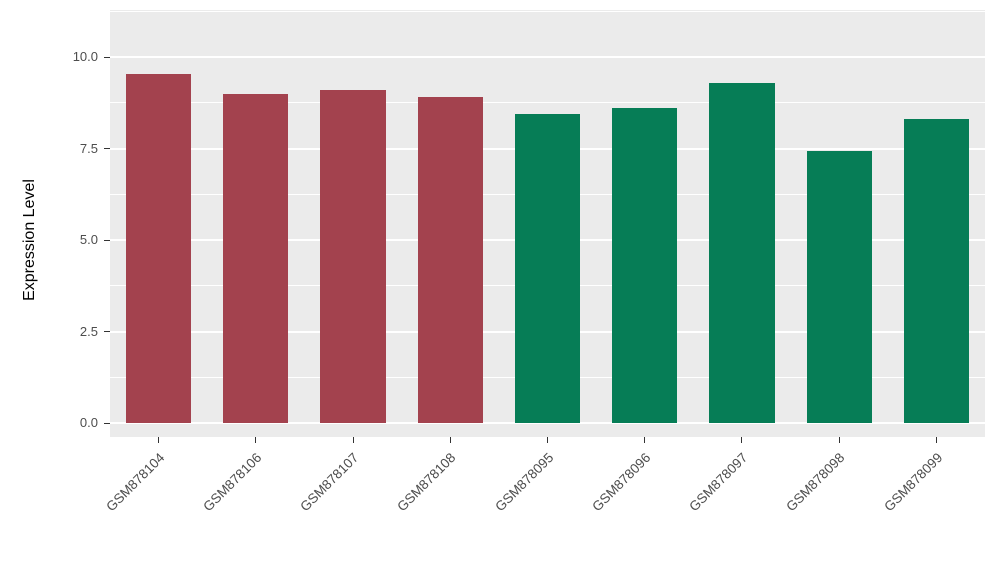 Image resolution: width=1000 pixels, height=580 pixels. What do you see at coordinates (621, 482) in the screenshot?
I see `x-tick-label: GSM878096` at bounding box center [621, 482].